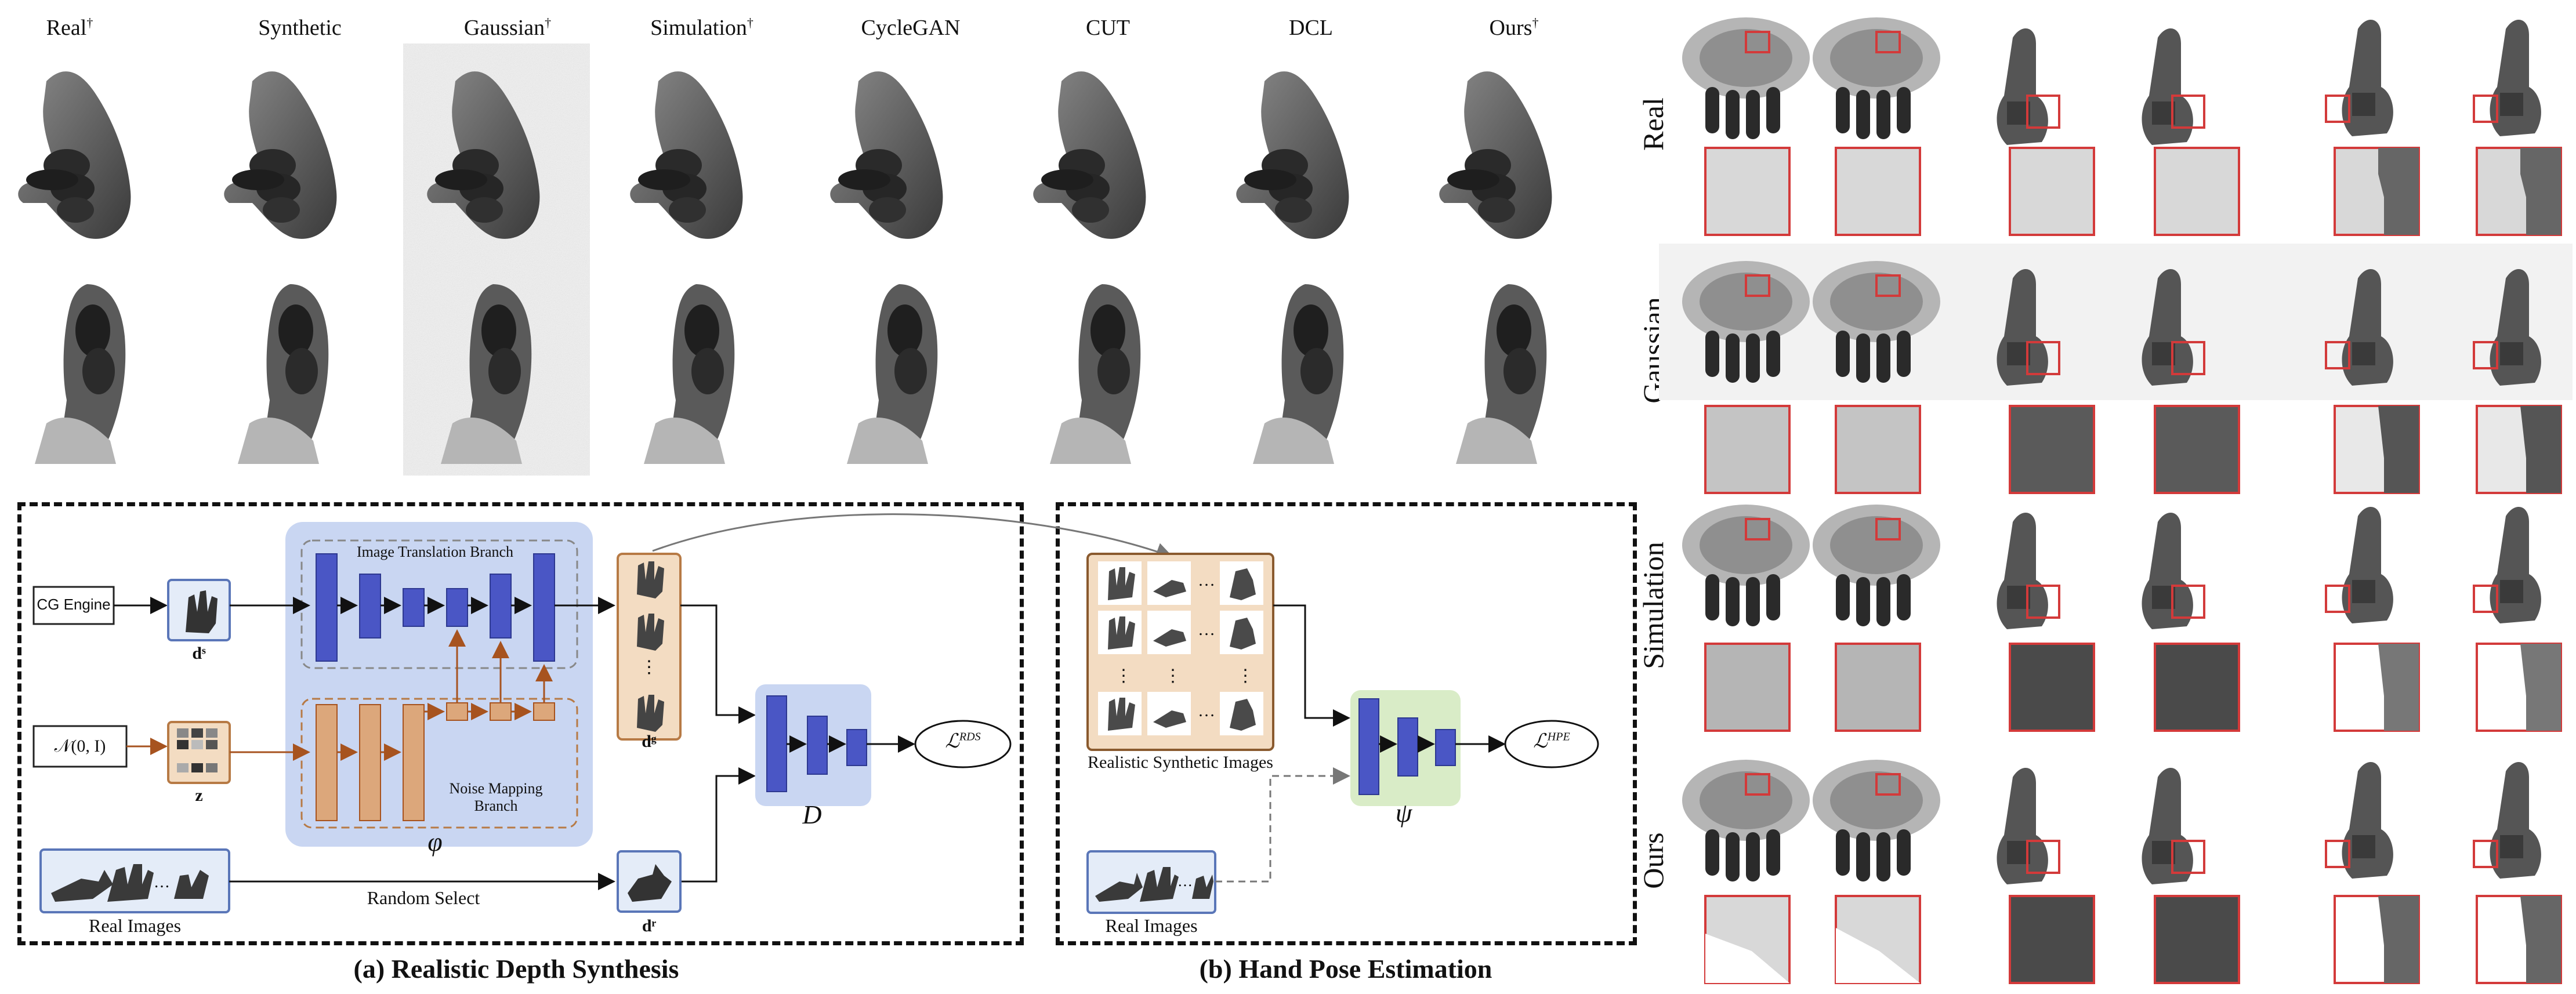 The image size is (2576, 994). Describe the element at coordinates (1108, 28) in the screenshot. I see `col-label-cut: CUT` at that location.